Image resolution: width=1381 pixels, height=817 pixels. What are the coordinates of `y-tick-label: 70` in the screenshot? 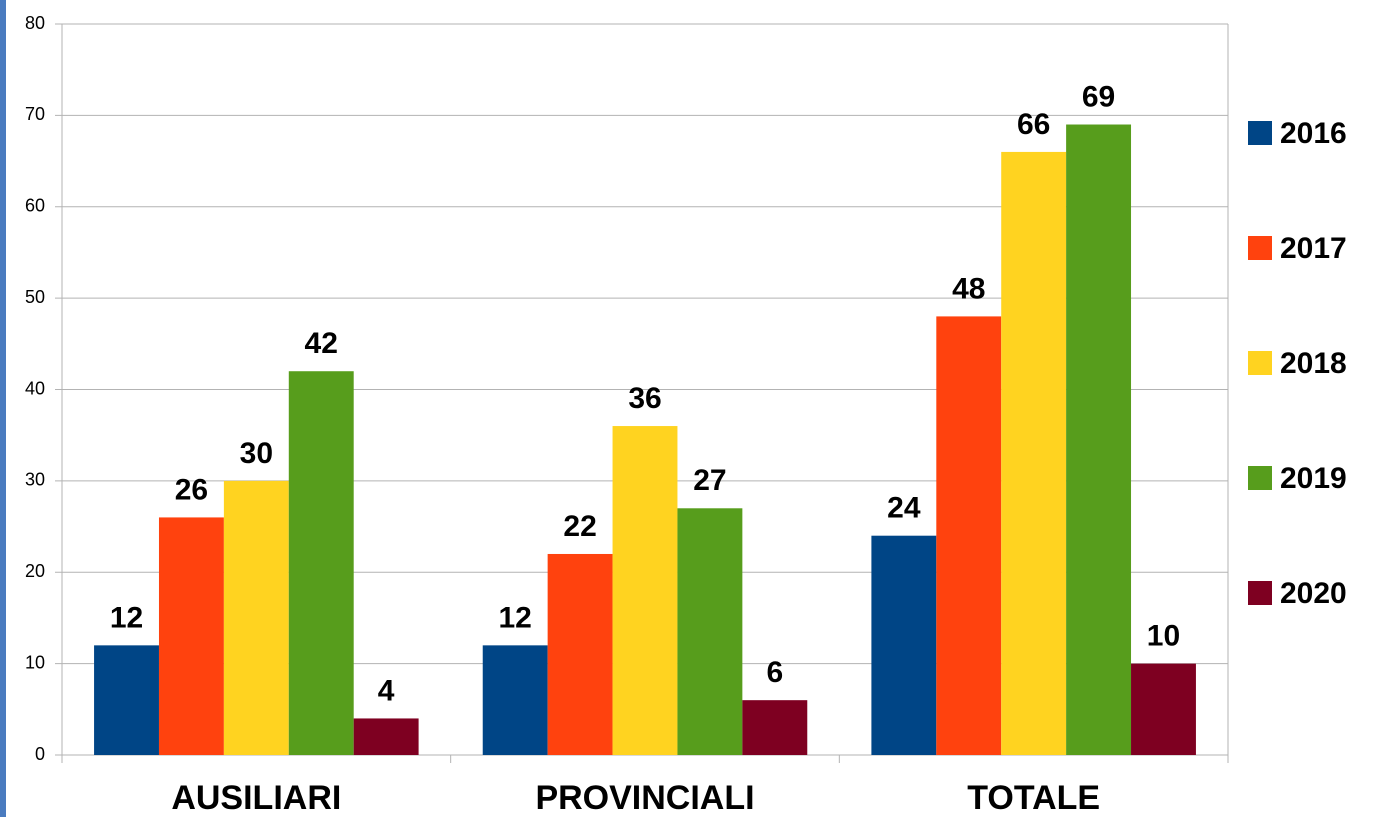 It's located at (35, 114).